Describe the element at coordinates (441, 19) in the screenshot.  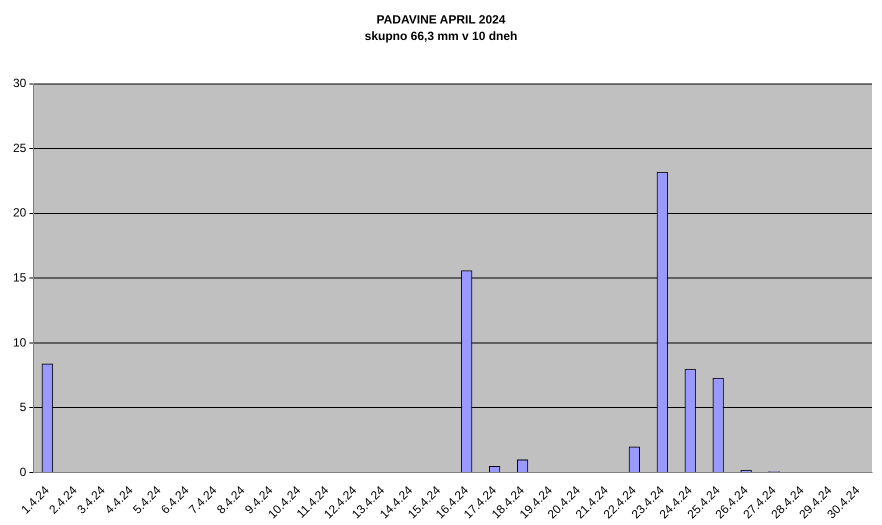
I see `chart-title: PADAVINE APRIL 2024` at that location.